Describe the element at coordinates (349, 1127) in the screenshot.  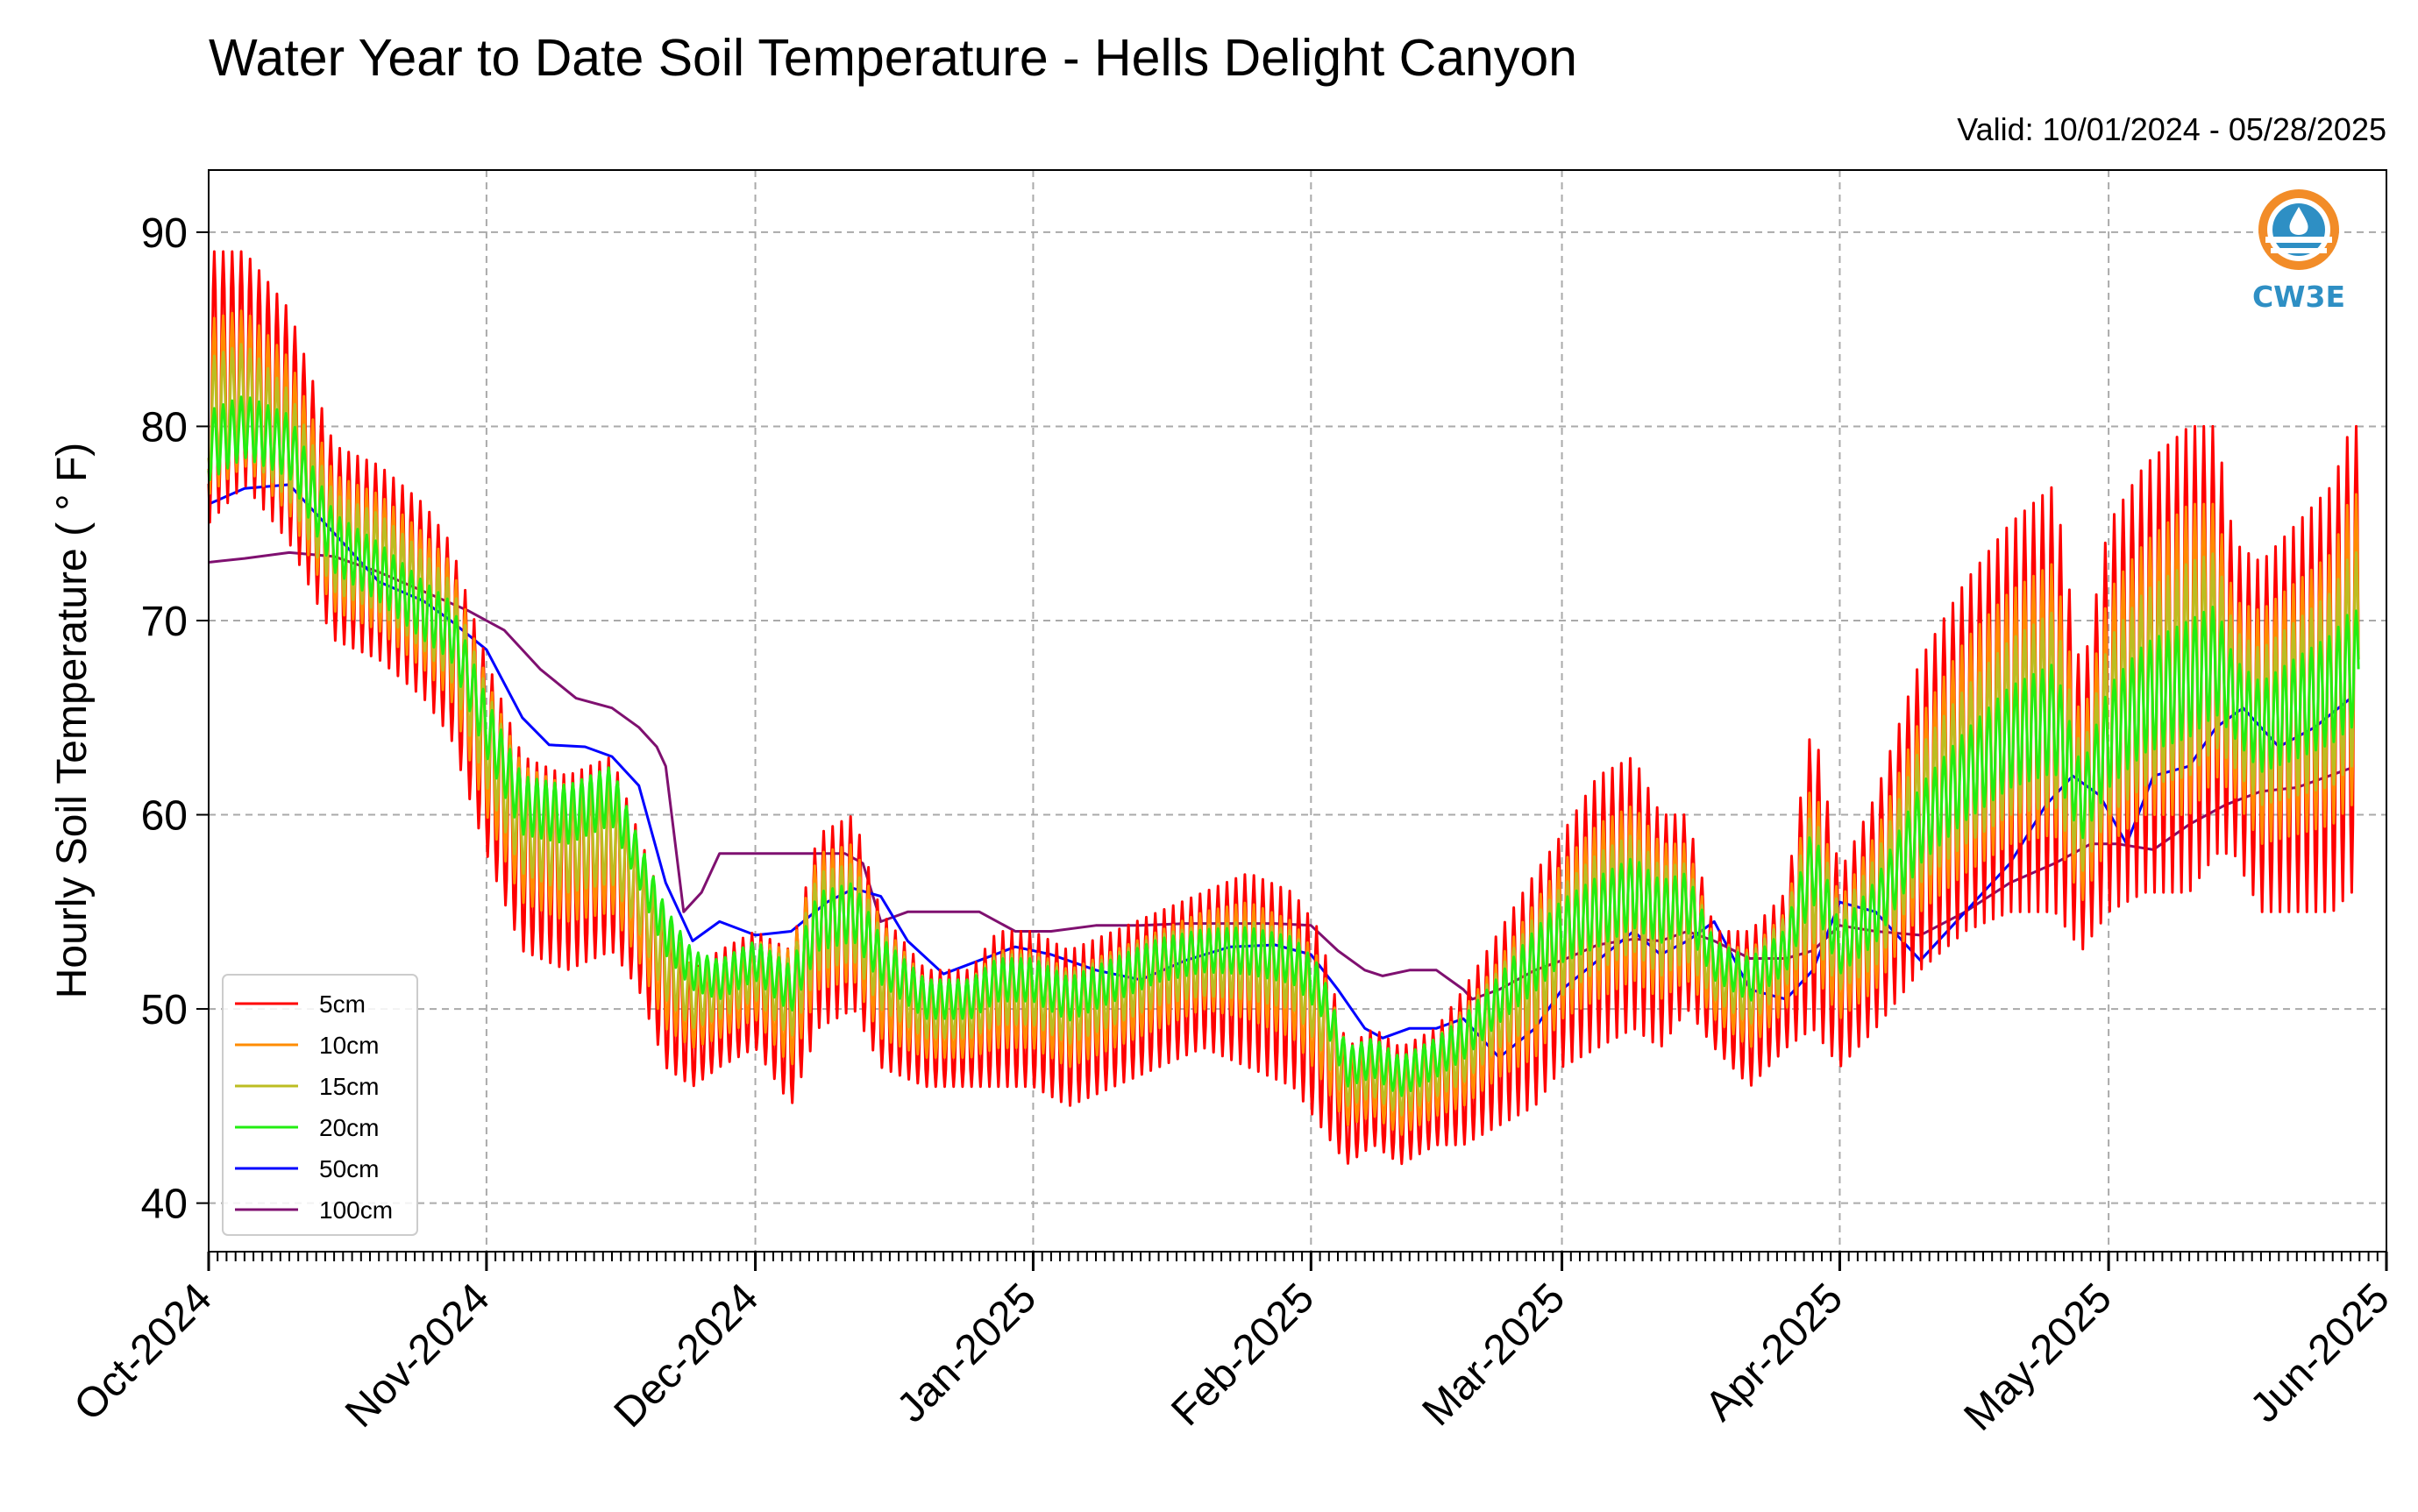
I see `legend-label: 20cm` at that location.